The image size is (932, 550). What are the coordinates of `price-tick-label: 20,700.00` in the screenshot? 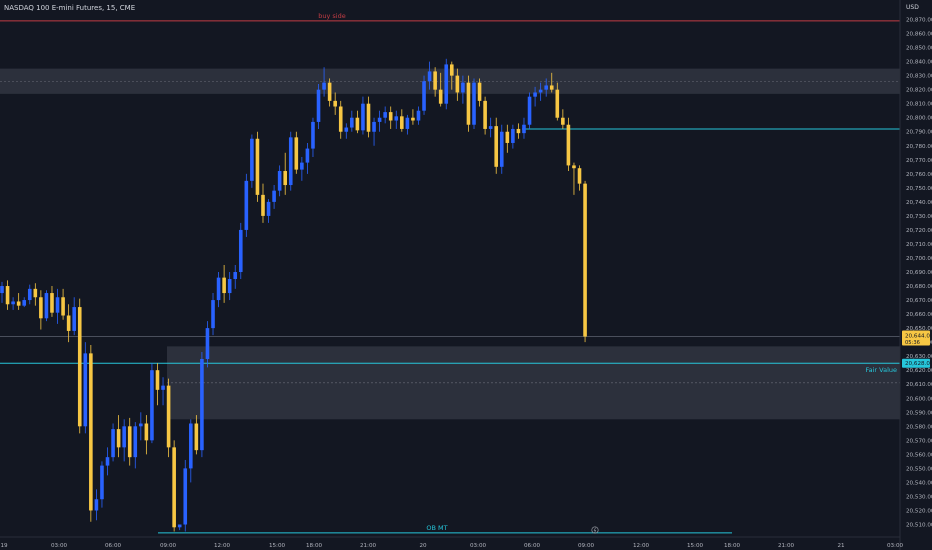 It's located at (919, 259).